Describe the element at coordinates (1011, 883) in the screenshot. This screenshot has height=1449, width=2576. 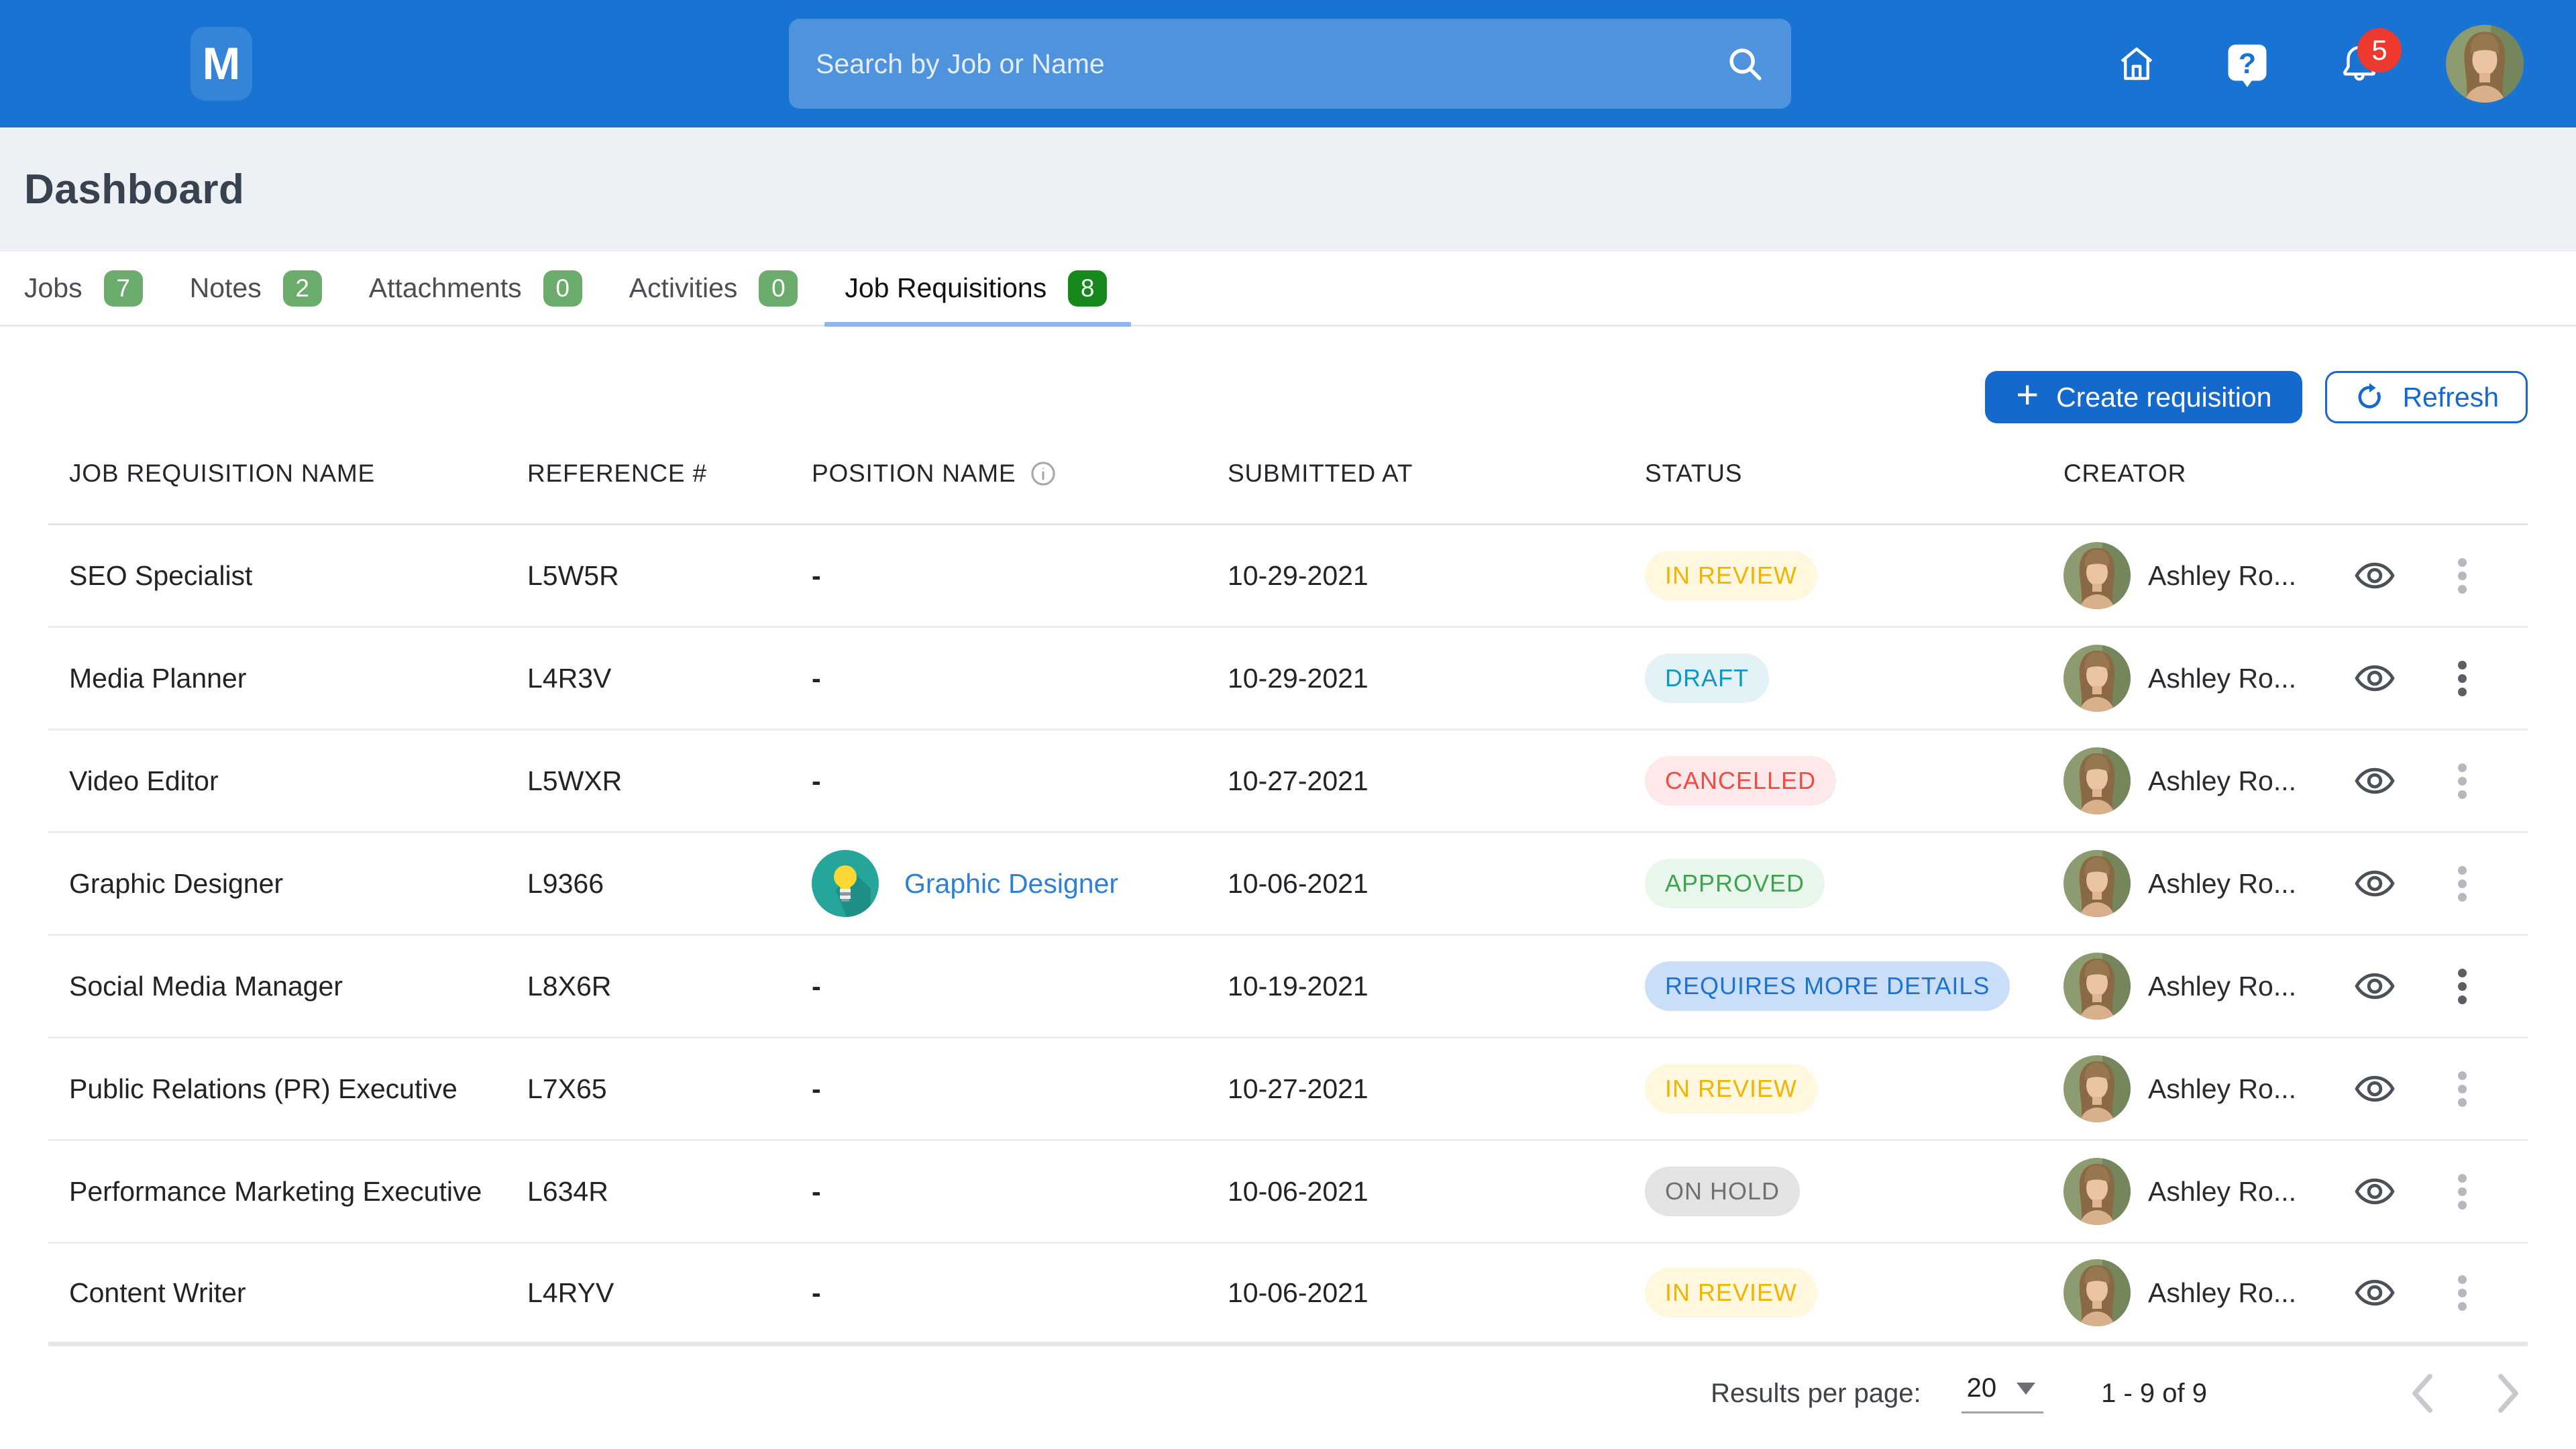
I see `position-link: Graphic Designer` at that location.